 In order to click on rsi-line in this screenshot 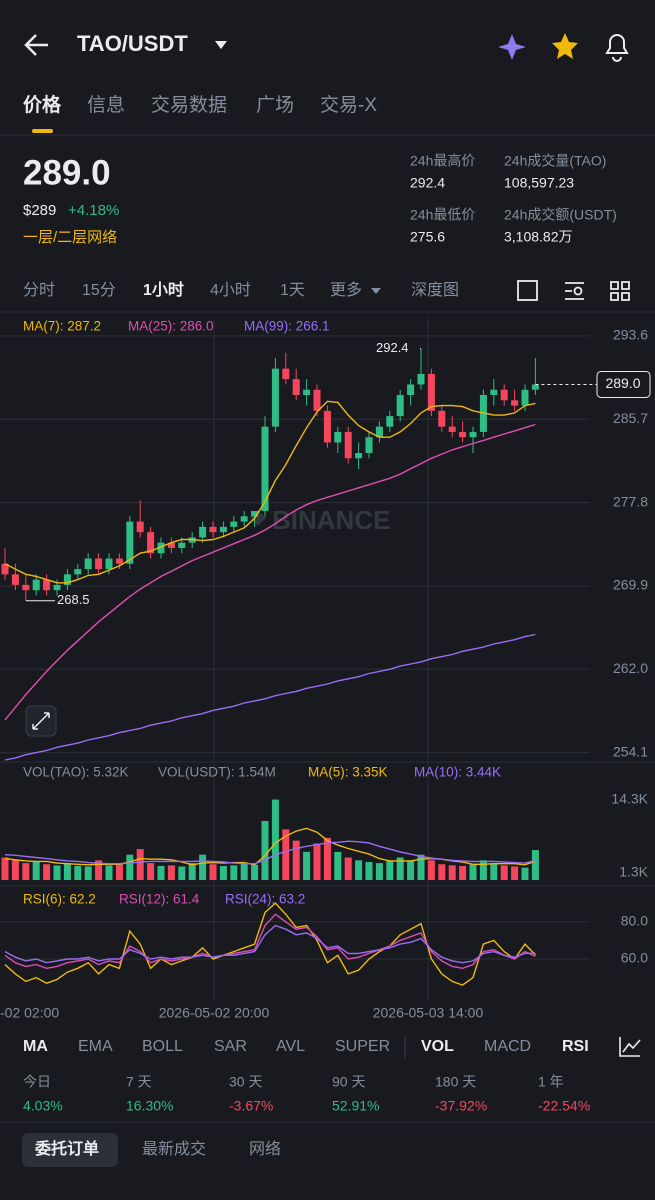, I will do `click(270, 944)`.